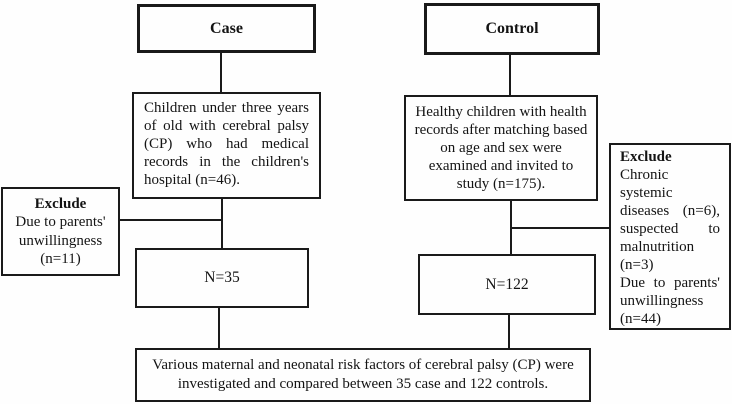  I want to click on case-title-box: Case, so click(226, 28).